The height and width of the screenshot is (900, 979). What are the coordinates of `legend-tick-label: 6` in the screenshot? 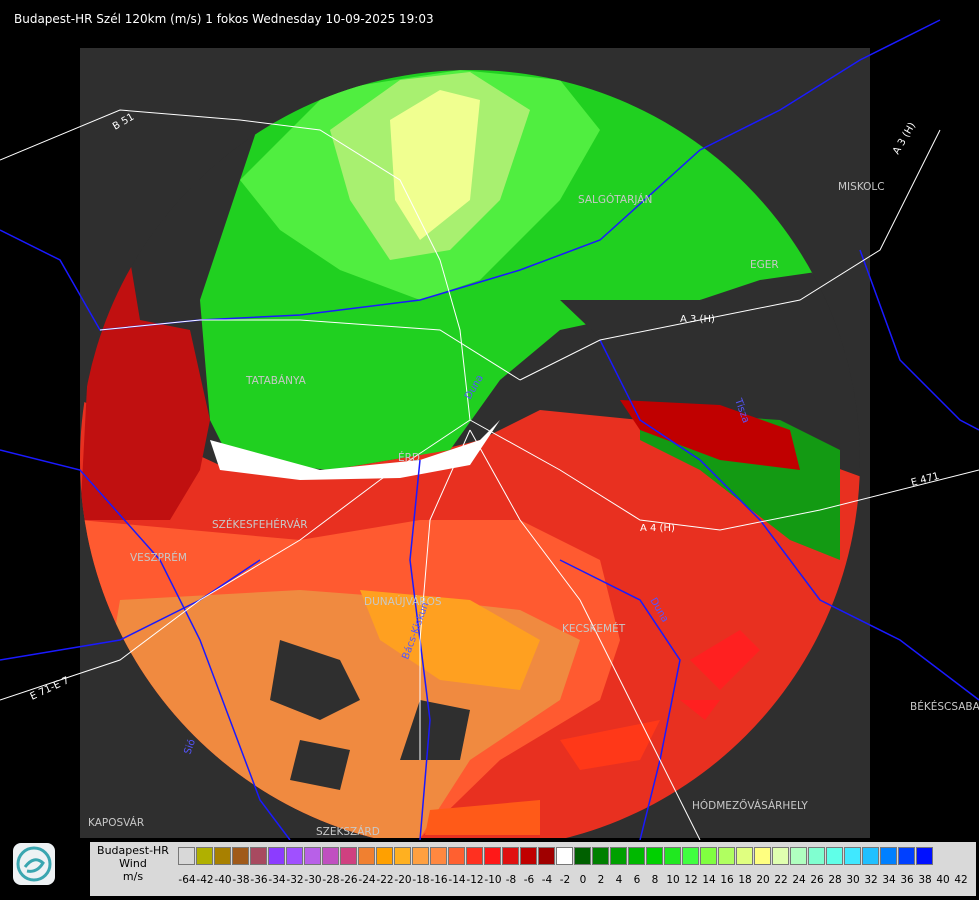 It's located at (637, 880).